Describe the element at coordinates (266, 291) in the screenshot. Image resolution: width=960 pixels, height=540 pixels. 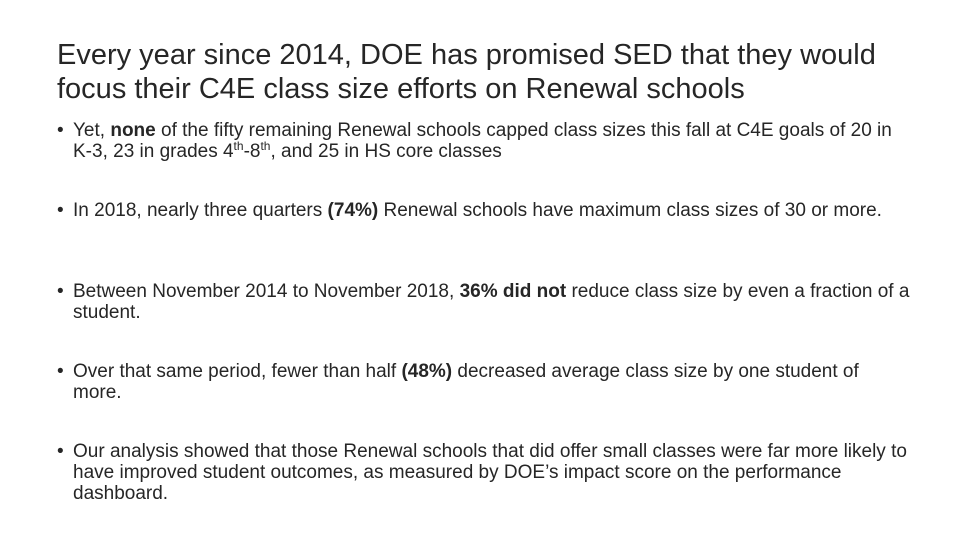
I see `bullet-text-part: Between November 2014 to November 2018,` at that location.